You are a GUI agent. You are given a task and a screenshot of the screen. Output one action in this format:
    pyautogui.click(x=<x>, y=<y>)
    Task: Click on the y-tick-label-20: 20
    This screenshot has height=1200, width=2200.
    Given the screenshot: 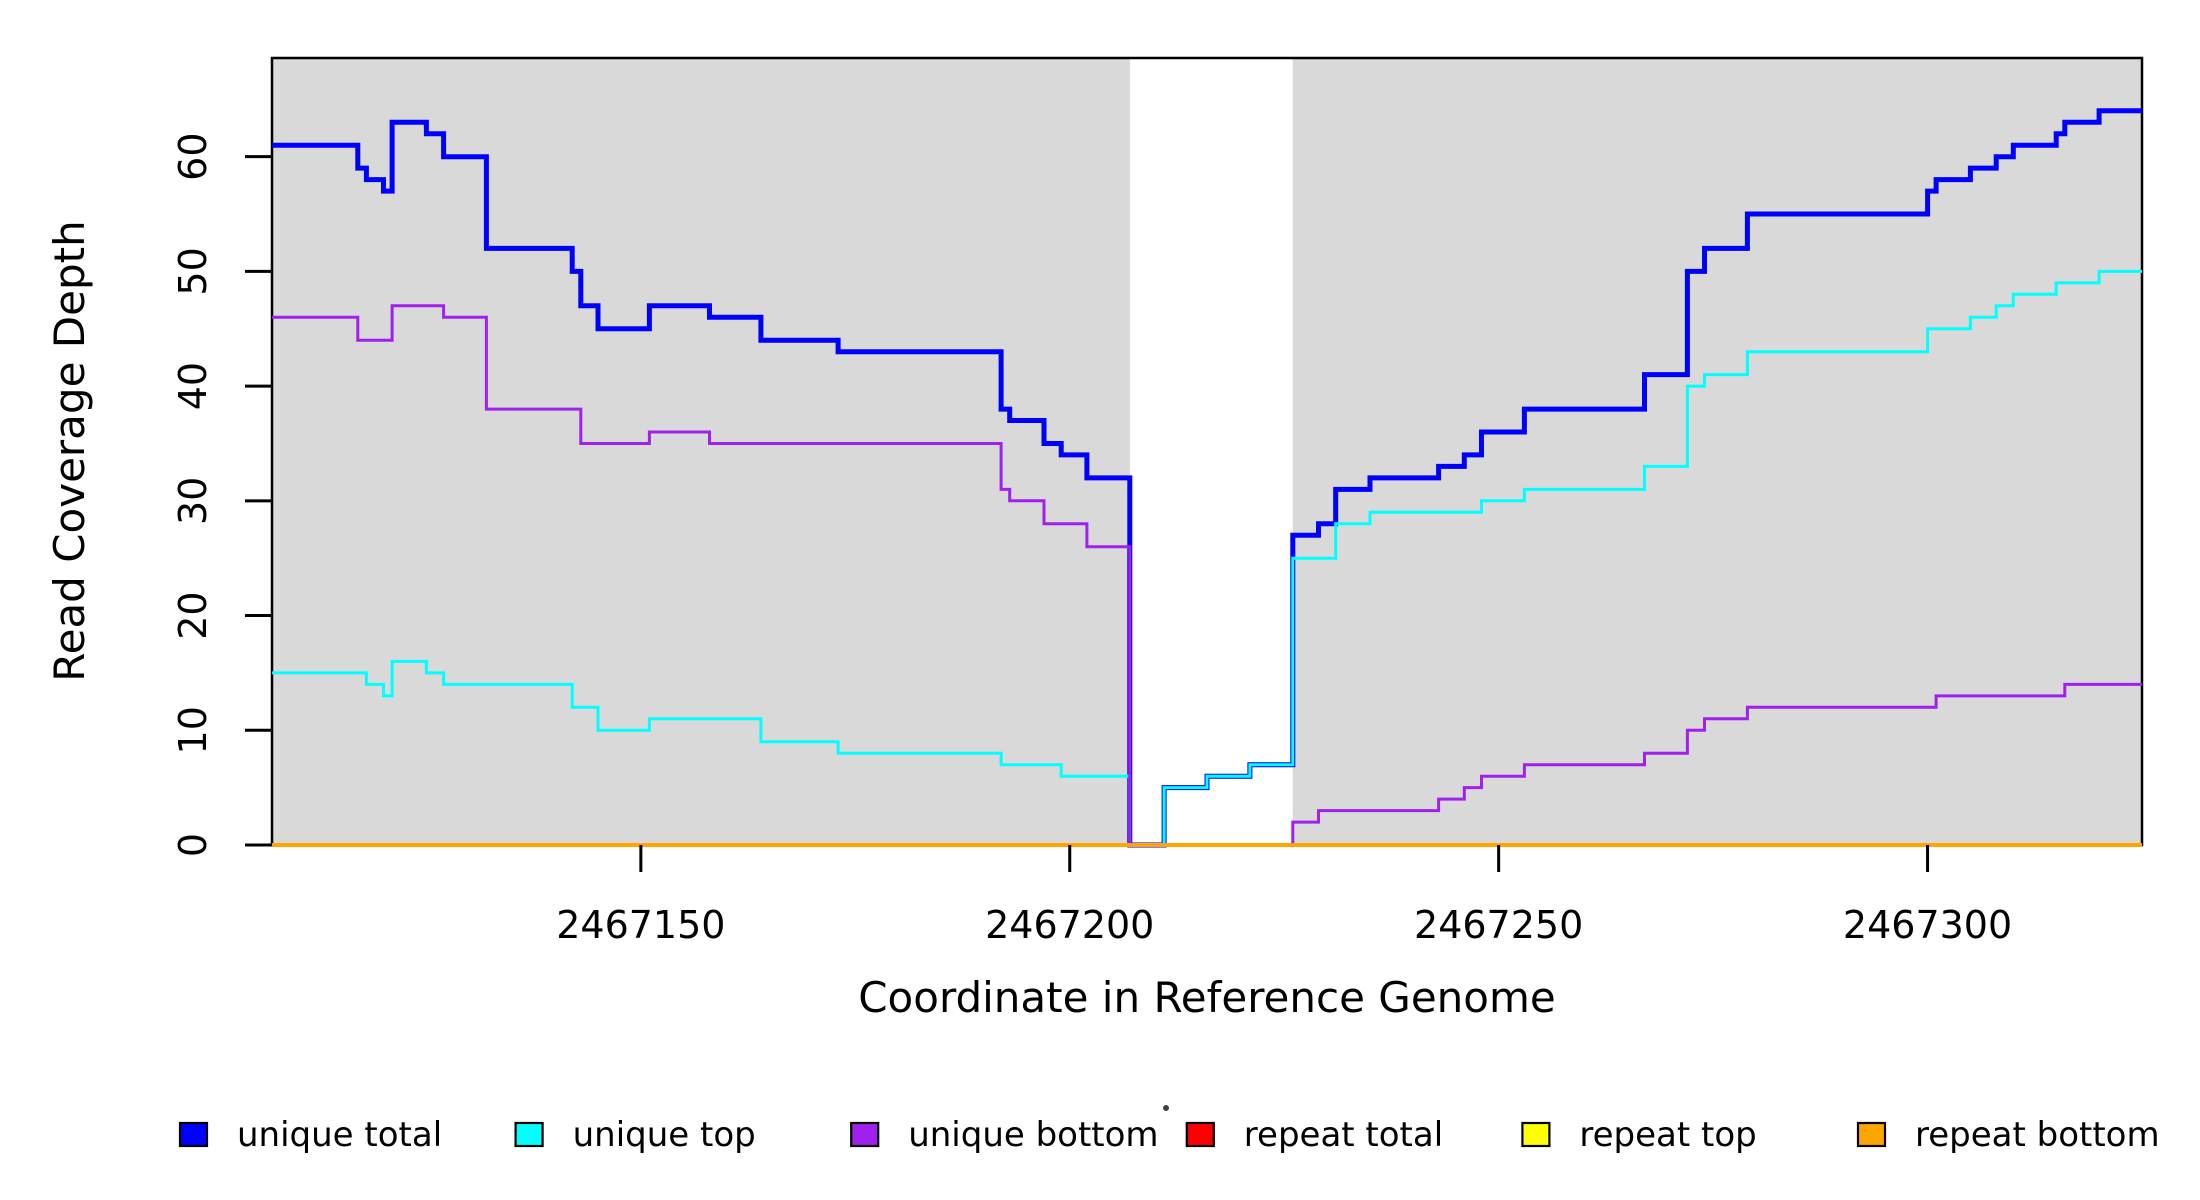 What is the action you would take?
    pyautogui.click(x=193, y=615)
    